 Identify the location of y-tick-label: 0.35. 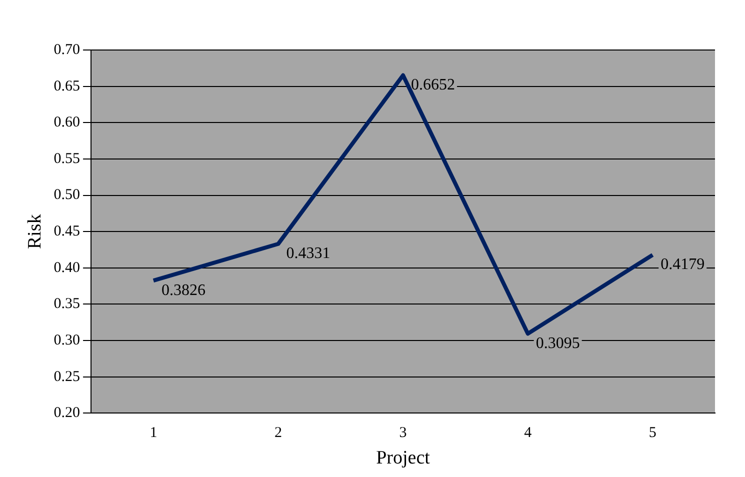
(67, 304).